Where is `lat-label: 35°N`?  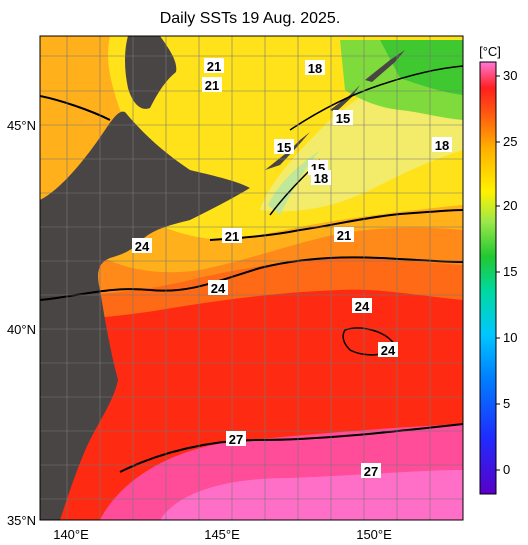
lat-label: 35°N is located at coordinates (21, 520).